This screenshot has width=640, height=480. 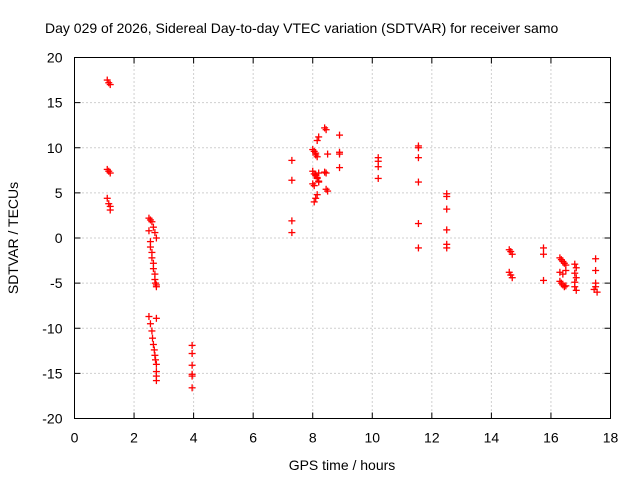 I want to click on y-tick-label: 20, so click(x=55, y=58).